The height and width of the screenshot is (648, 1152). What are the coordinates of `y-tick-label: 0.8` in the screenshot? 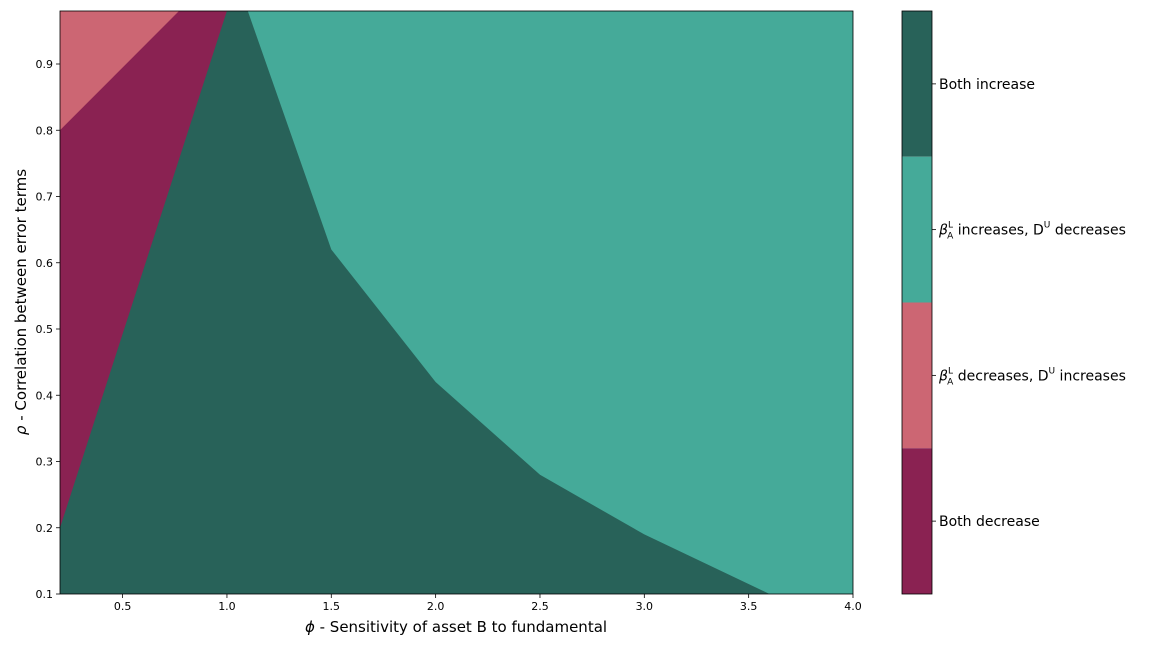 It's located at (45, 130).